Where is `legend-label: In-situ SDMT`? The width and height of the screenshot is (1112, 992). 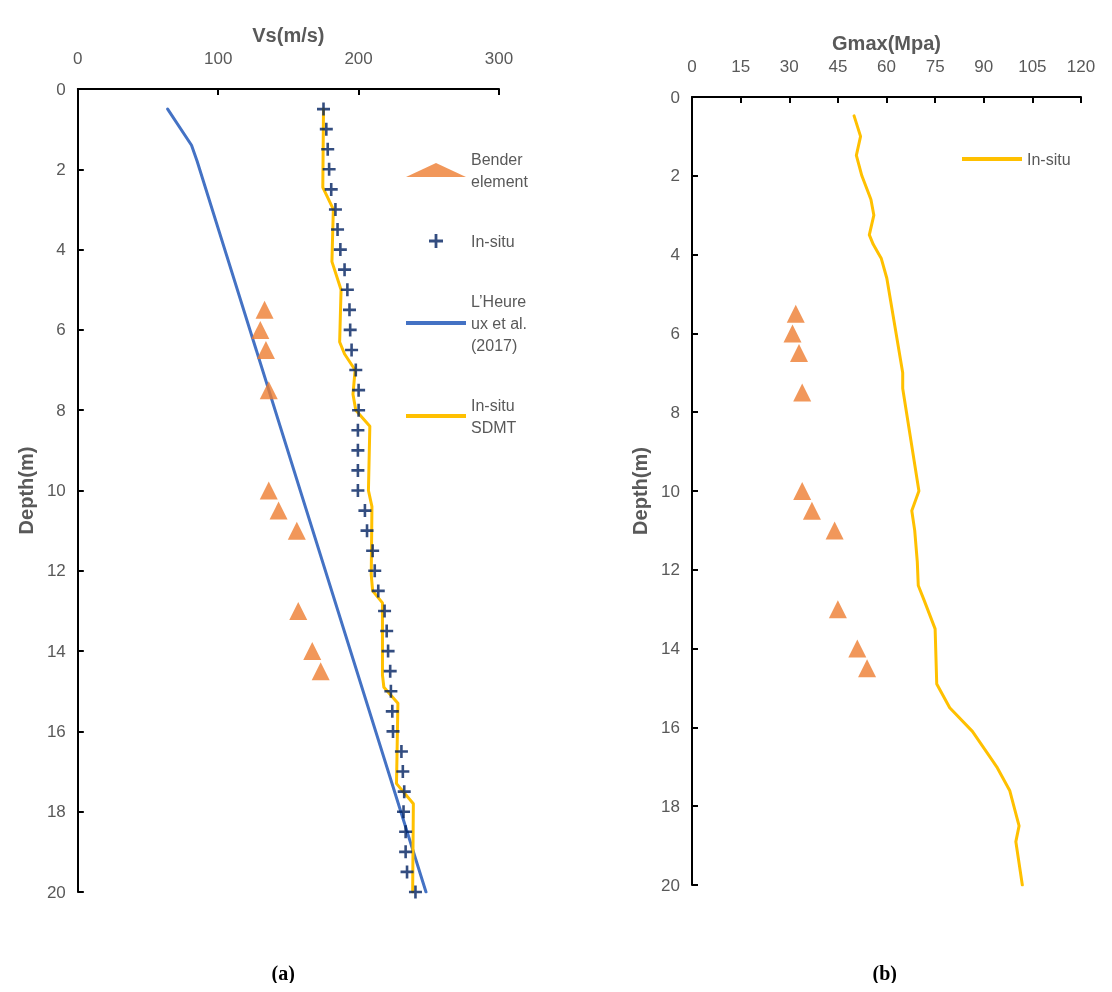
legend-label: In-situ SDMT is located at coordinates (495, 416).